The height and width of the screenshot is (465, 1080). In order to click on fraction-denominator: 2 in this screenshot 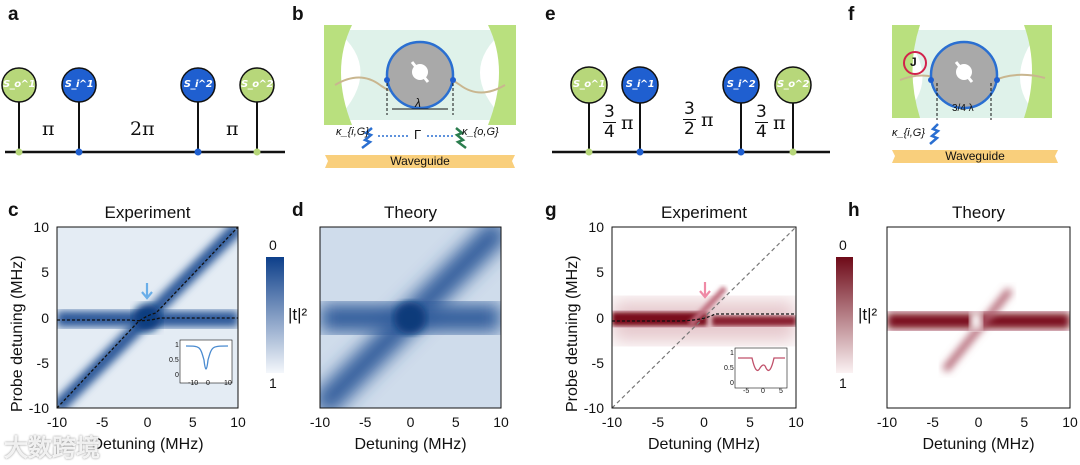, I will do `click(689, 129)`.